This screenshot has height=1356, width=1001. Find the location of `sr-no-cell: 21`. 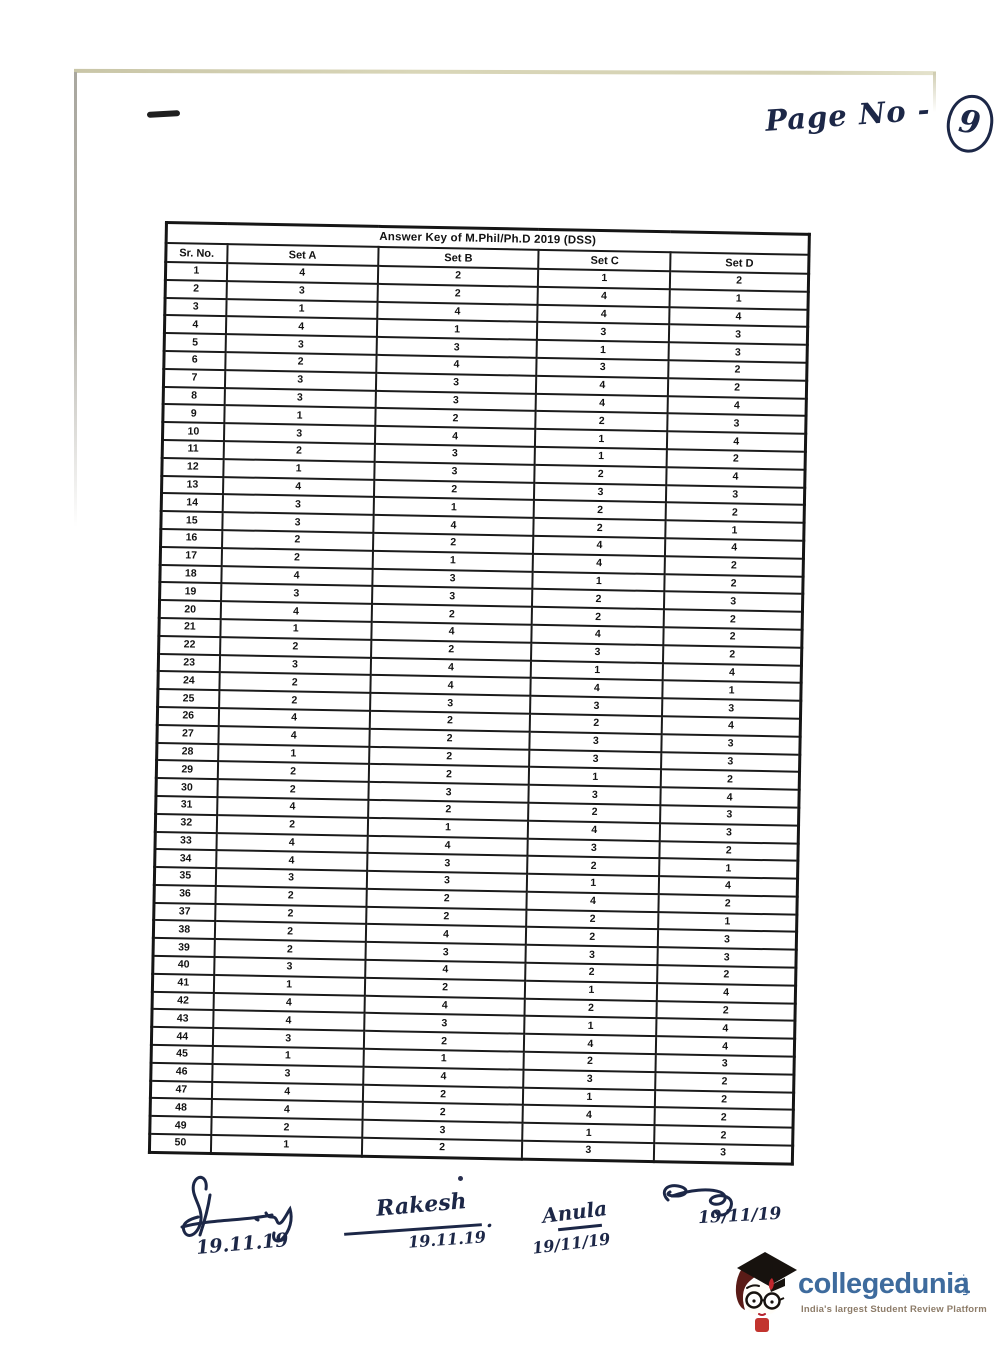

sr-no-cell: 21 is located at coordinates (189, 627).